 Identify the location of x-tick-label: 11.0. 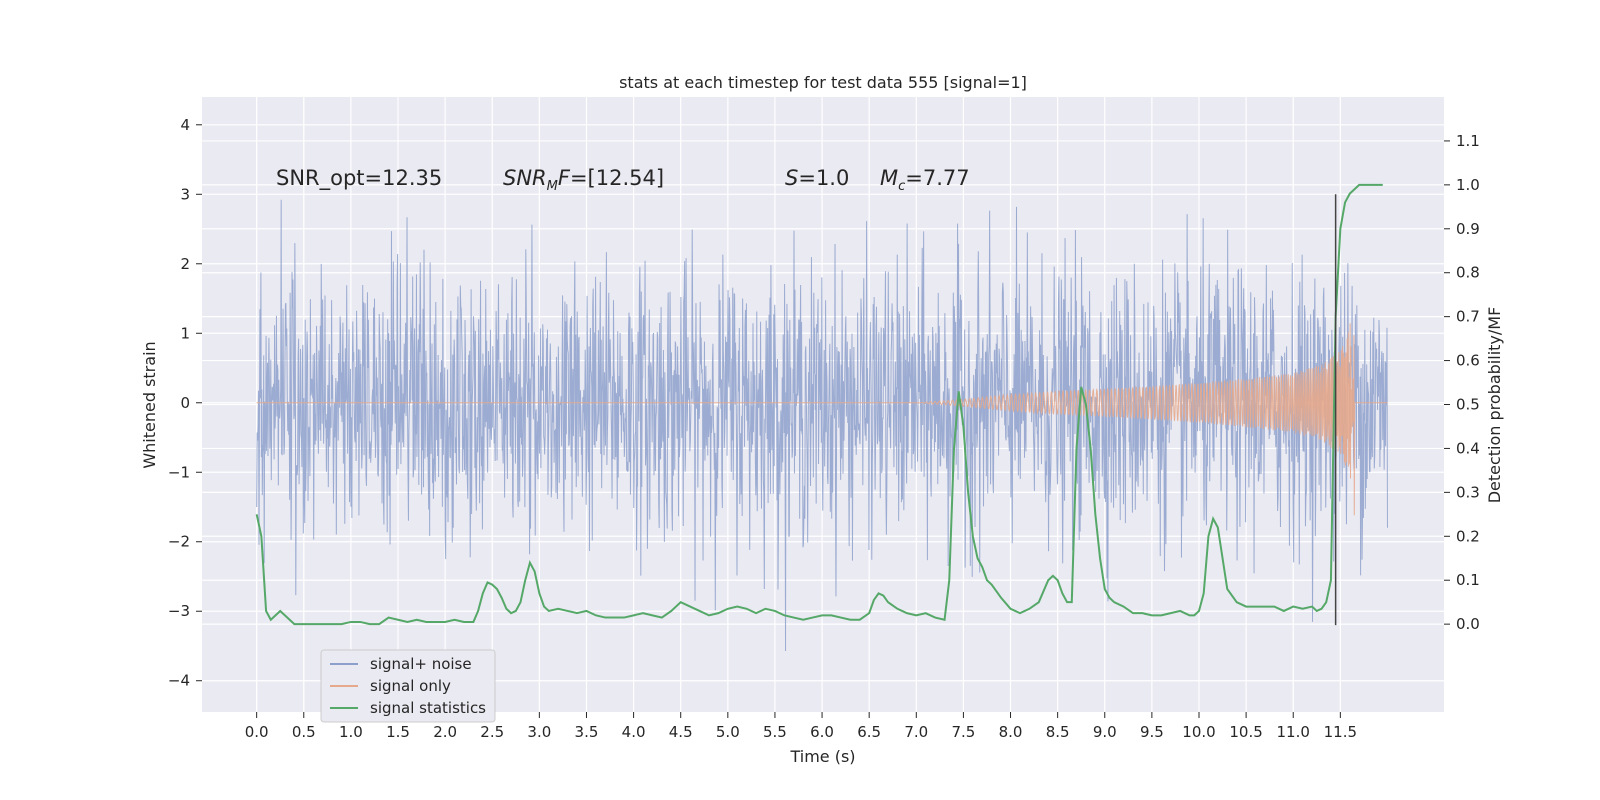
(1293, 732).